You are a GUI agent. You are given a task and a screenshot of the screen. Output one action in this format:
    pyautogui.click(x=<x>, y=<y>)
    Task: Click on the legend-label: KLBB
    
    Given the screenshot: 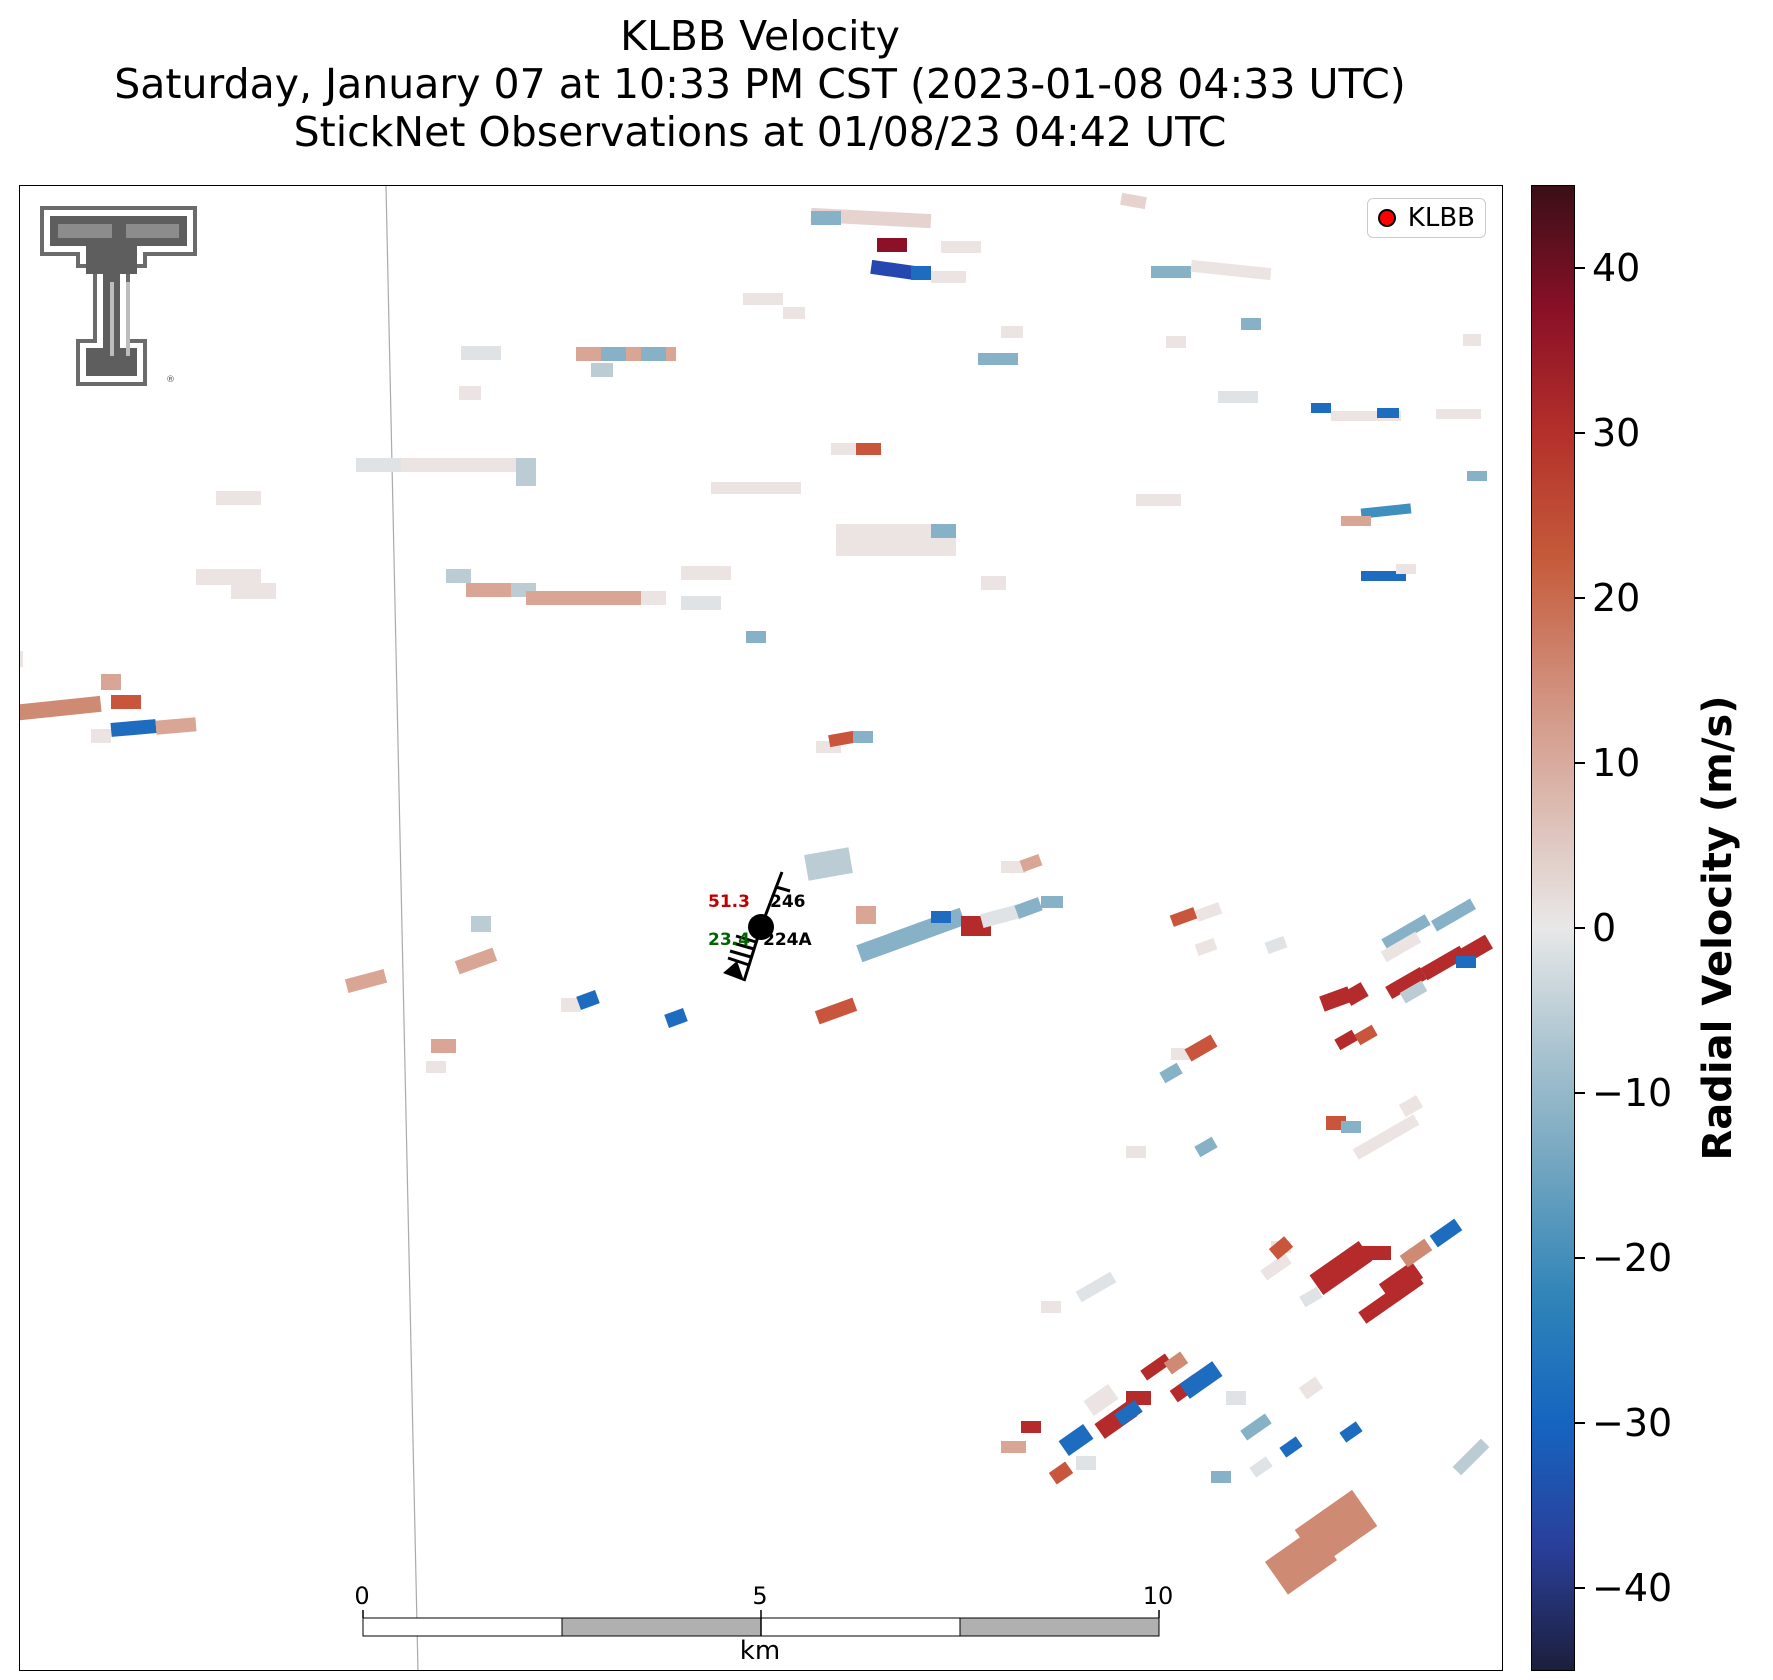 What is the action you would take?
    pyautogui.click(x=1441, y=218)
    